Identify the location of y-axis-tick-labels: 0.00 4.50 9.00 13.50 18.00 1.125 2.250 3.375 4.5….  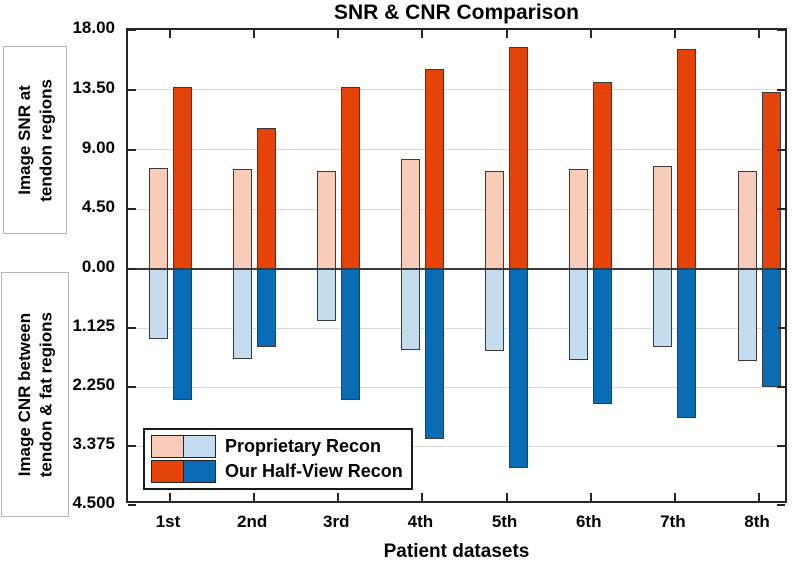
(59, 265).